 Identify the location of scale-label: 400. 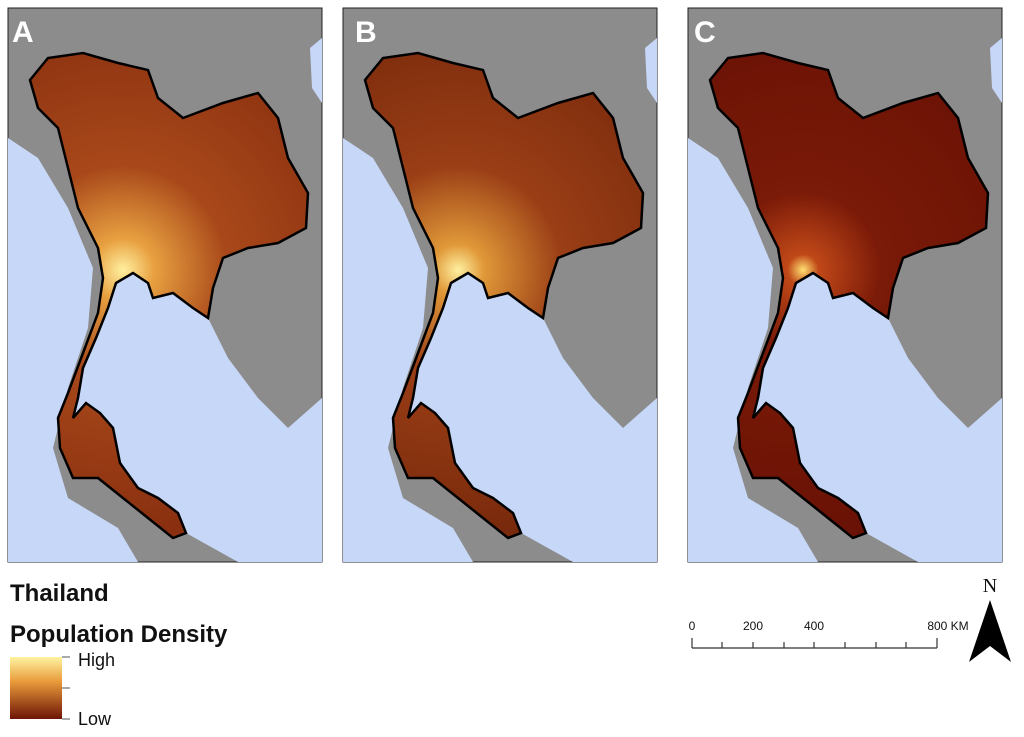
(814, 626).